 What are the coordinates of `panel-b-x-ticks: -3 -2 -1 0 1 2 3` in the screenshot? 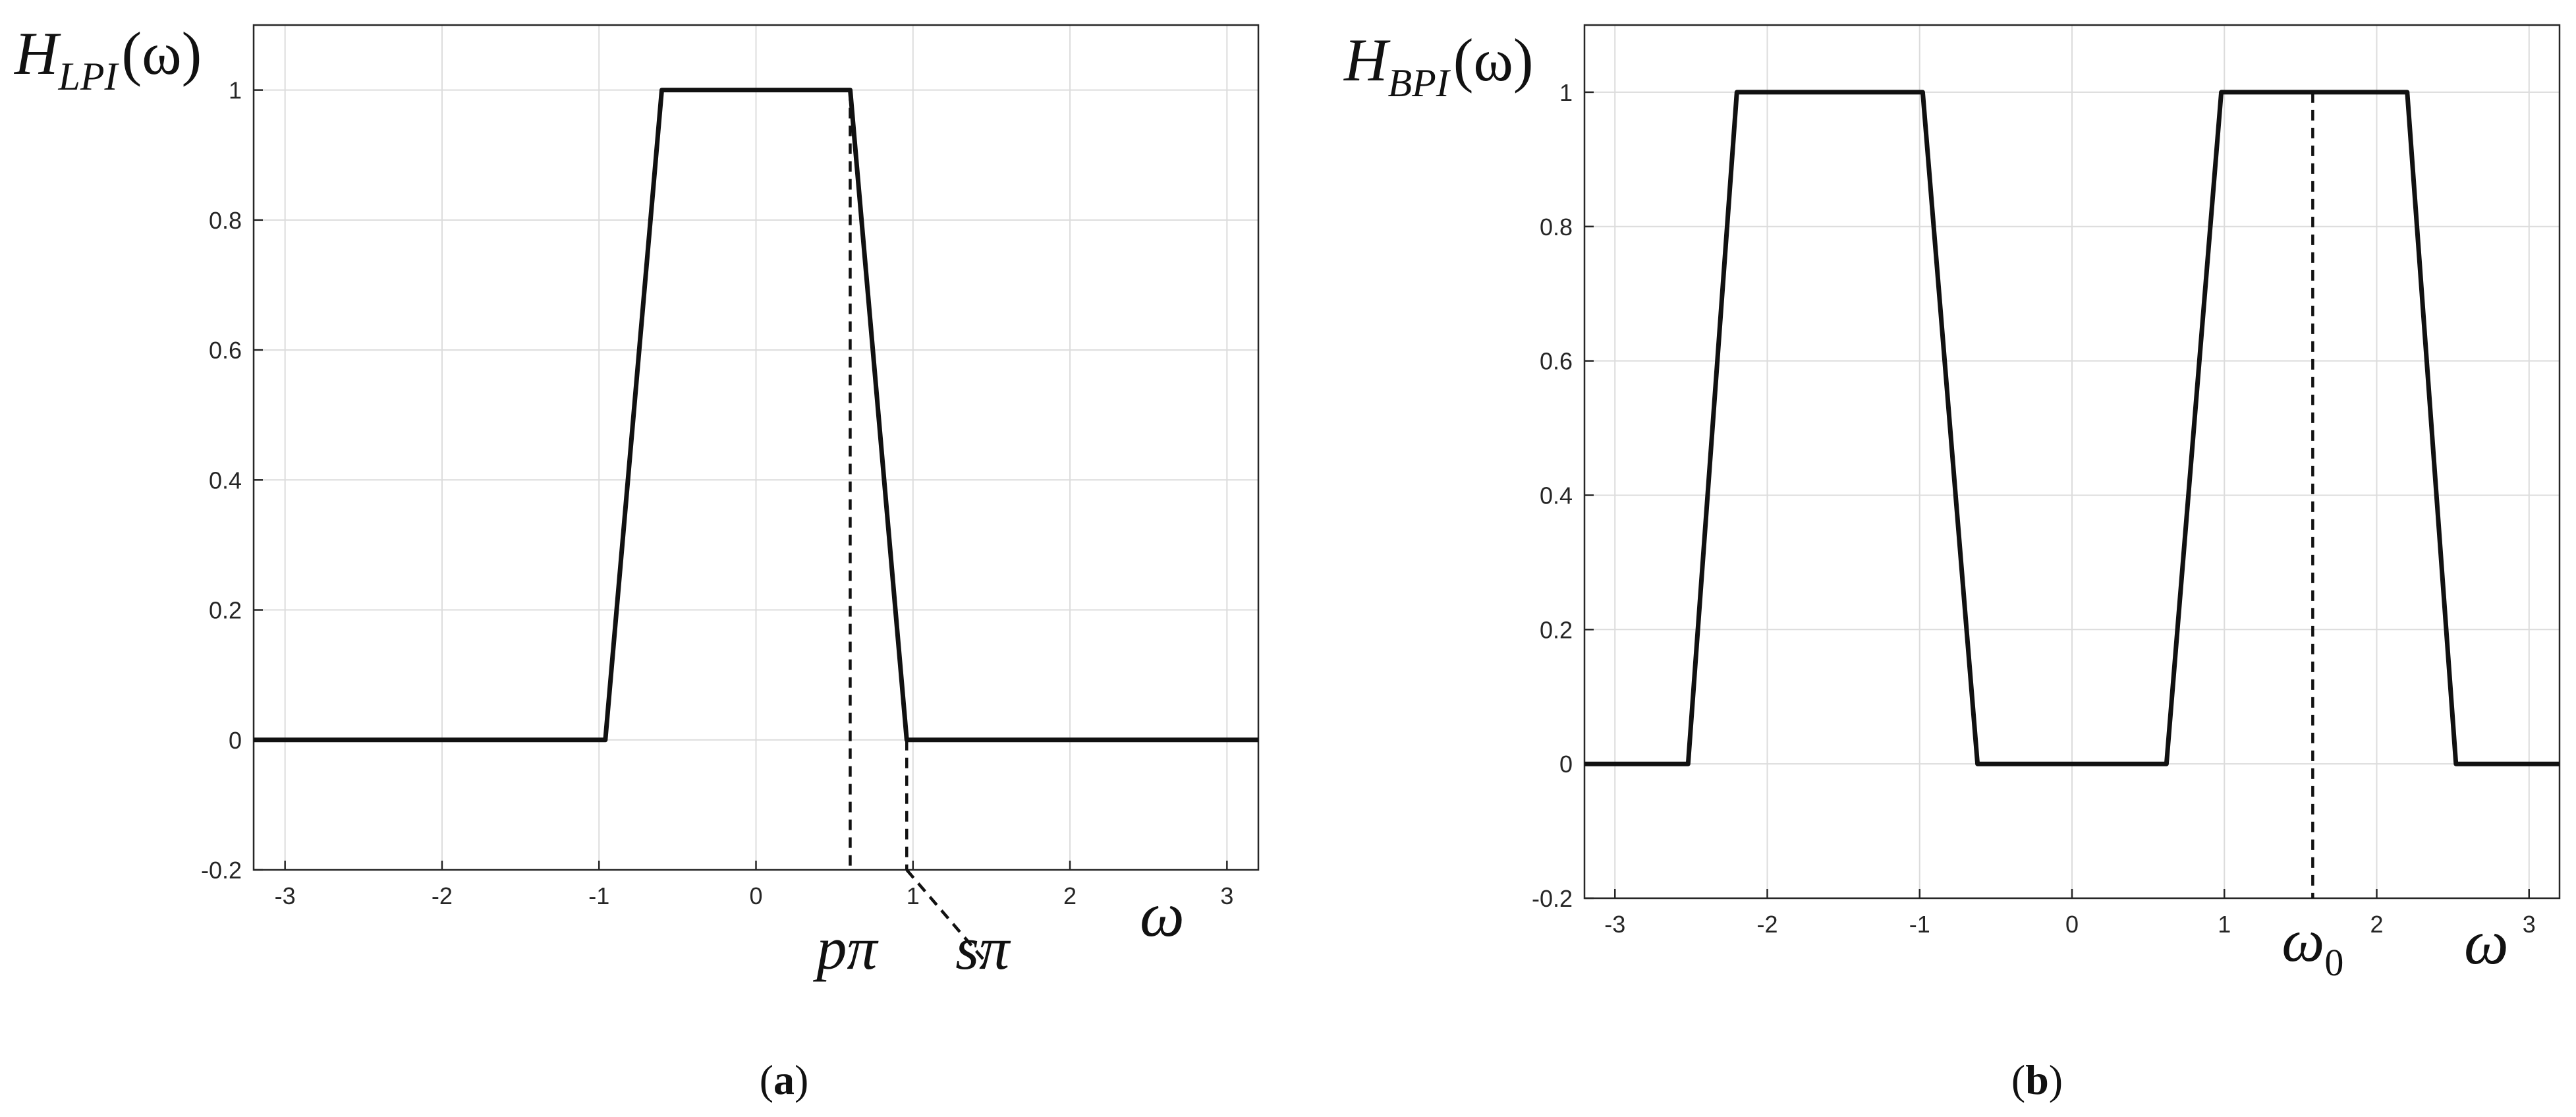 It's located at (2070, 914).